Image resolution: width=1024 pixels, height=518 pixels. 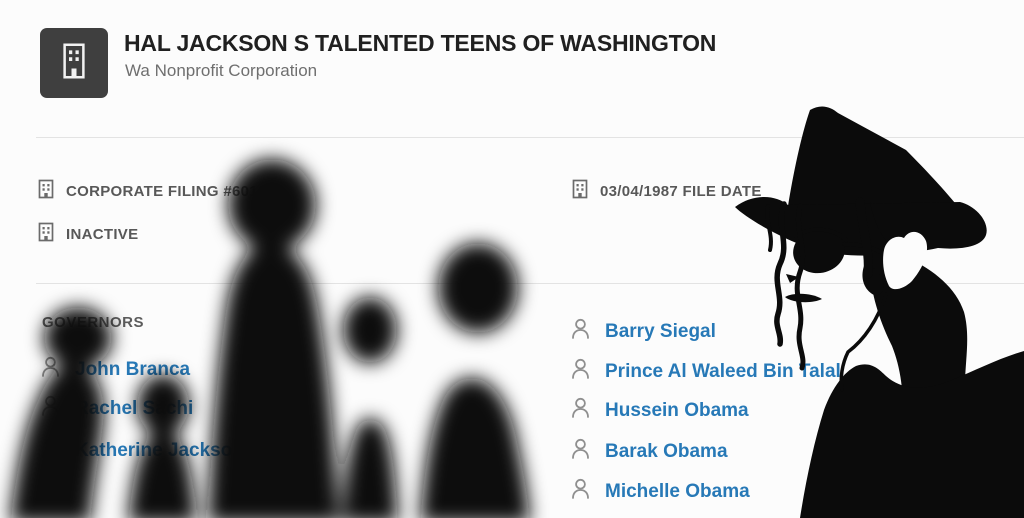 I want to click on governor-link: Michelle Obama, so click(x=677, y=491).